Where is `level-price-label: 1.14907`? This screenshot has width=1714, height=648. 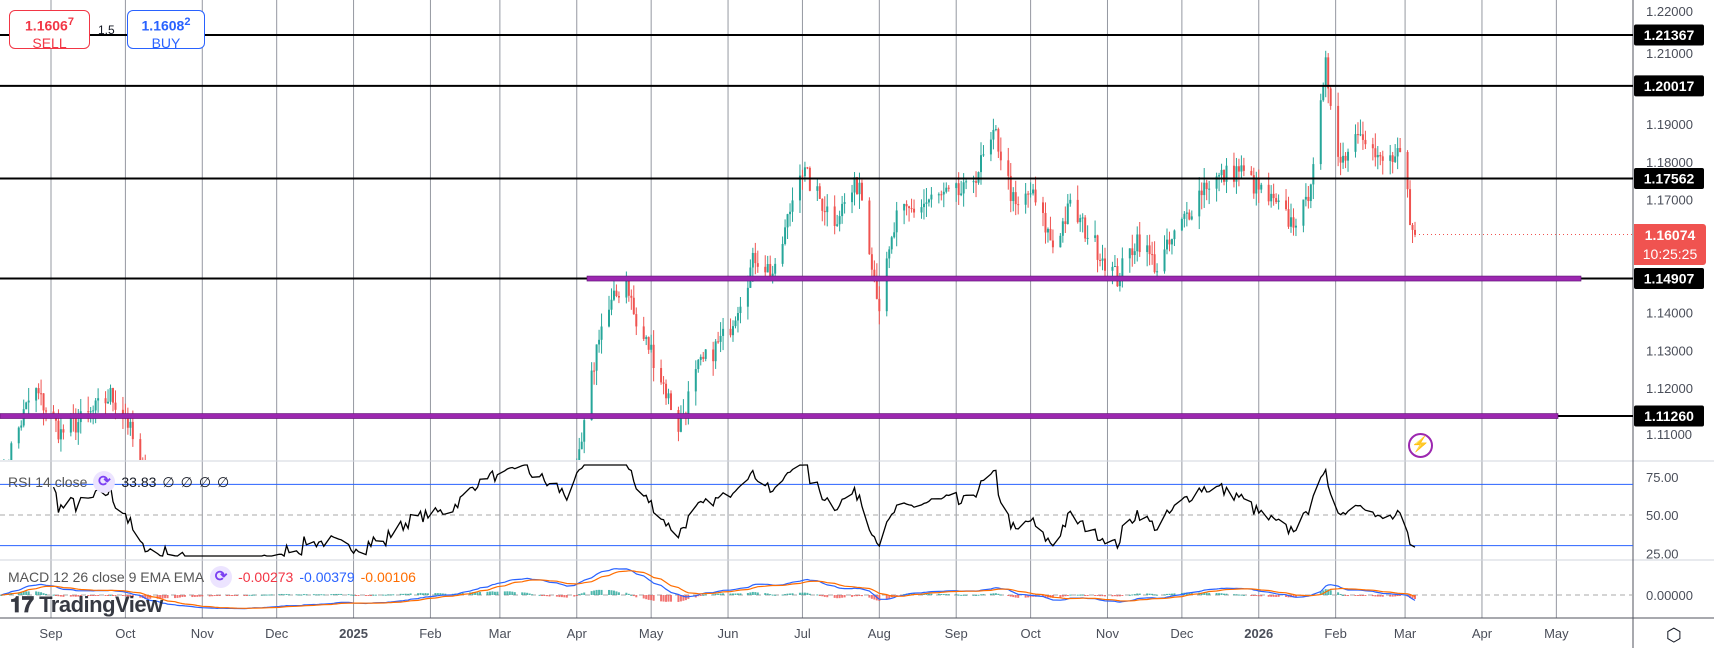
level-price-label: 1.14907 is located at coordinates (1669, 279).